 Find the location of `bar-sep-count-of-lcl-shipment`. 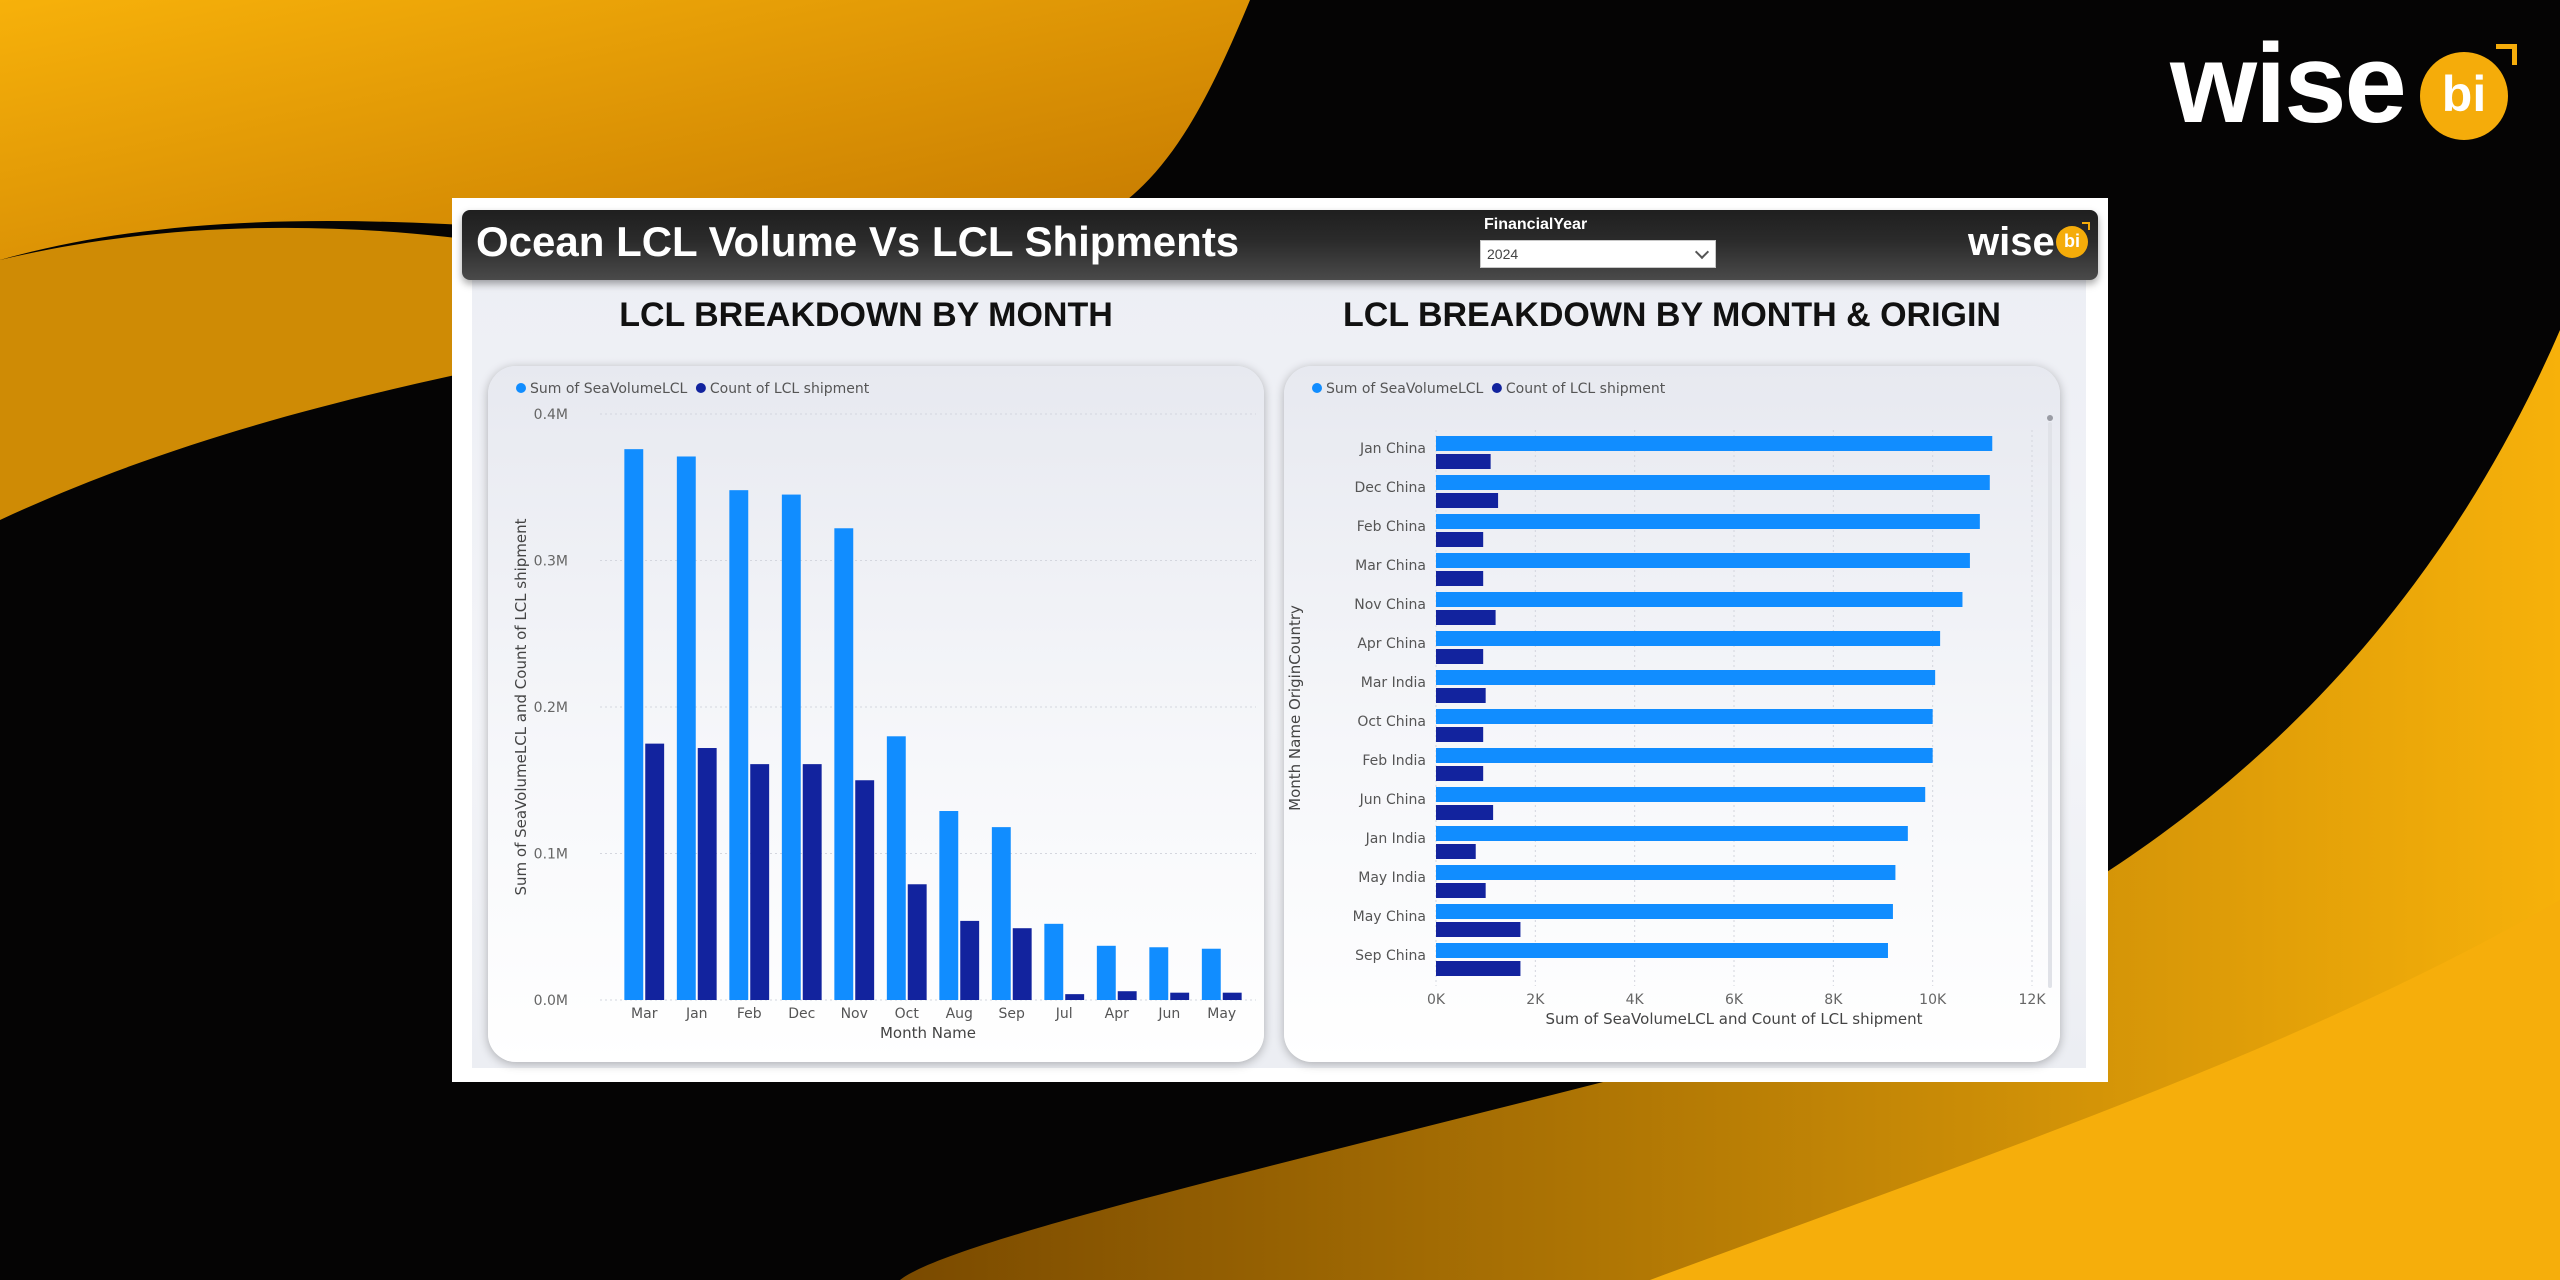

bar-sep-count-of-lcl-shipment is located at coordinates (1022, 964).